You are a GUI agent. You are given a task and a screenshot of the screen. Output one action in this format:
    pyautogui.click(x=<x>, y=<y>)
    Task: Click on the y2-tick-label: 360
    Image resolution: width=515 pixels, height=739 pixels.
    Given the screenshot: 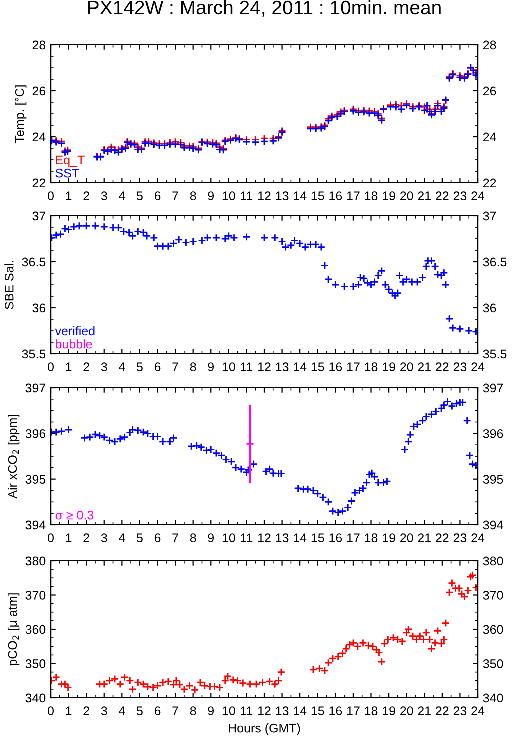 What is the action you would take?
    pyautogui.click(x=493, y=629)
    